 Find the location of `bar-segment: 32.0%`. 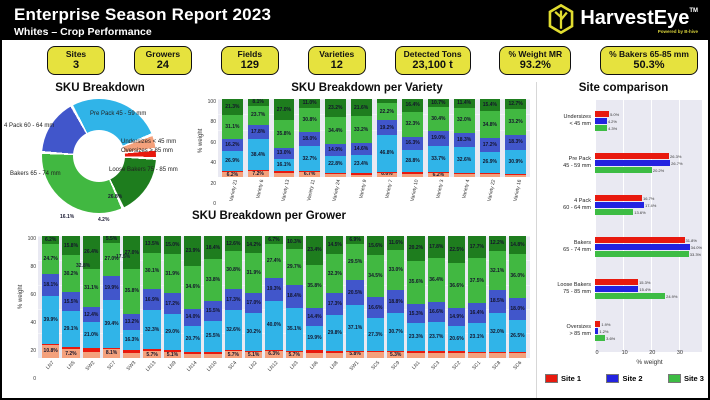

bar-segment: 32.0% is located at coordinates (497, 332).